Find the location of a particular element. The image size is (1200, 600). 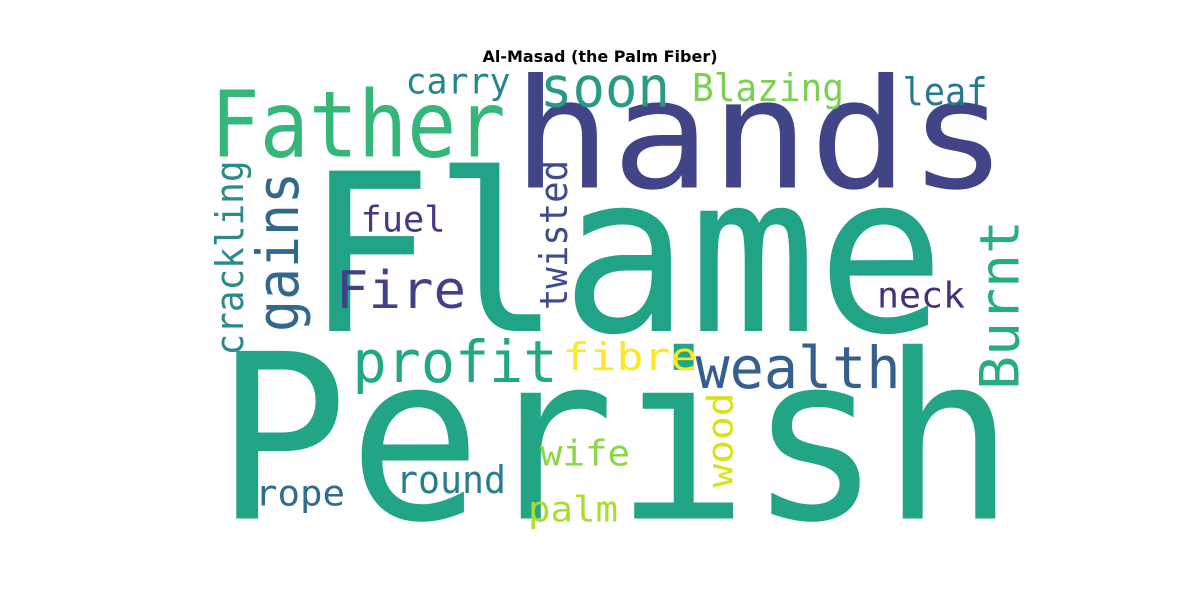

word-gains: gains is located at coordinates (278, 252).